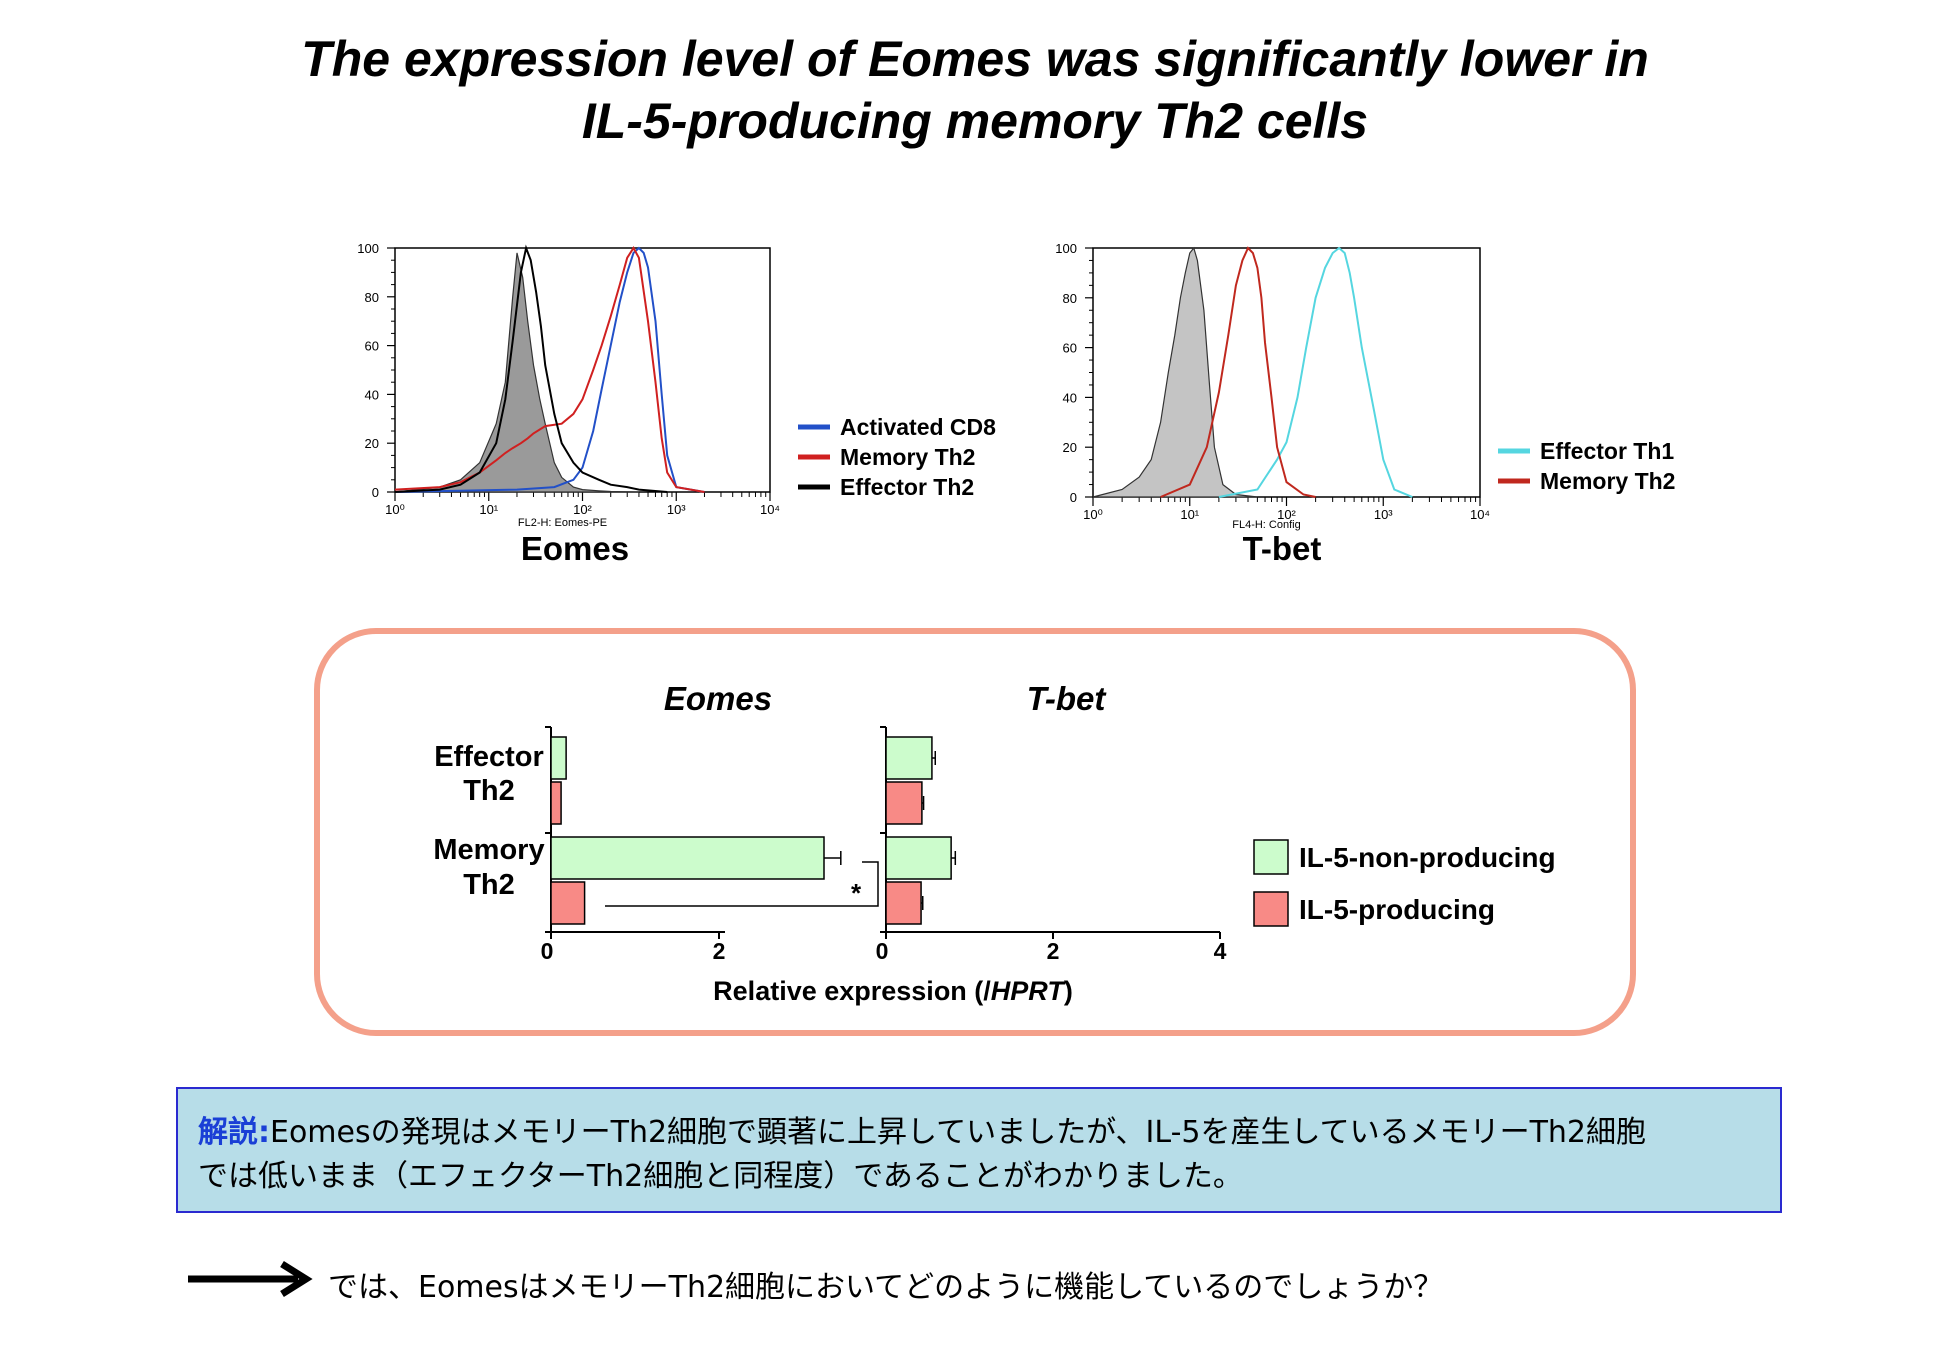 The image size is (1950, 1350). What do you see at coordinates (886, 1287) in the screenshot?
I see `question-text: では、EomesはメモリーTh2細胞においてどのように機能しているのでしょうか？` at bounding box center [886, 1287].